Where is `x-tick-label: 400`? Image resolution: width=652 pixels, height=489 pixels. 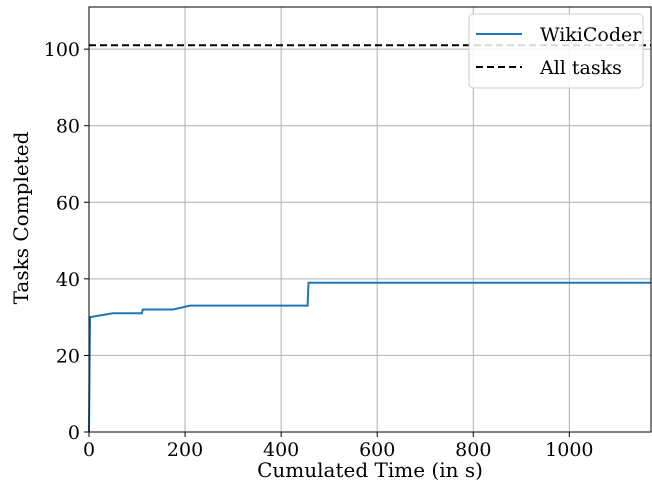 x-tick-label: 400 is located at coordinates (281, 450).